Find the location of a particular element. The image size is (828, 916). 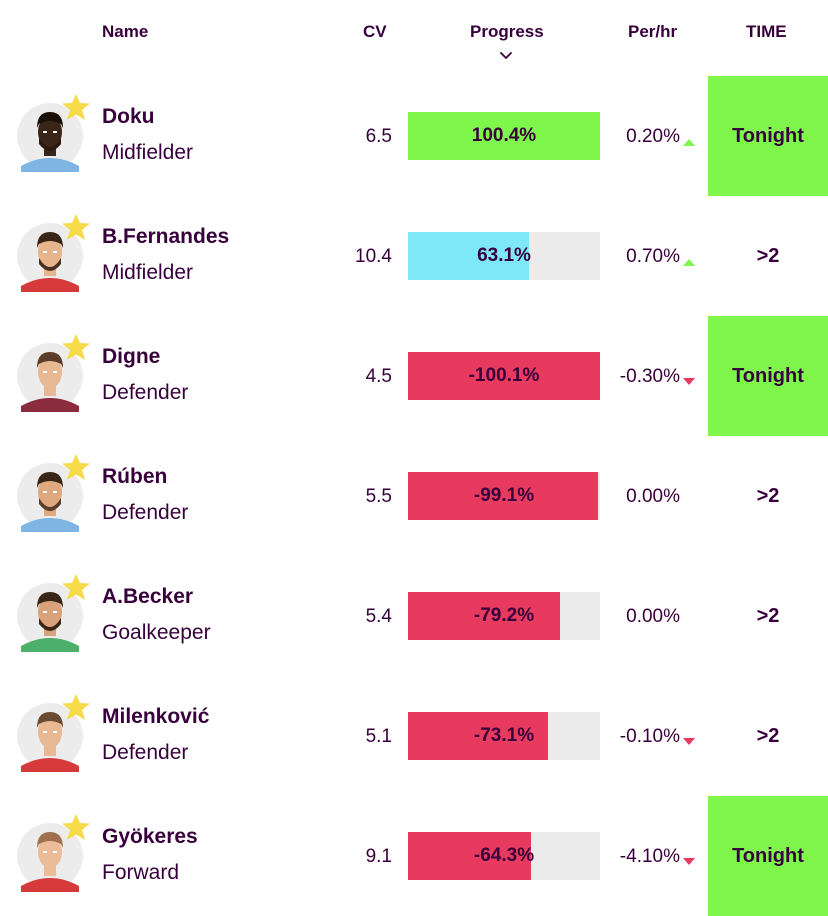

player-row: Milenković Defender 5.1 -73.1% -0.10% >2 is located at coordinates (414, 736).